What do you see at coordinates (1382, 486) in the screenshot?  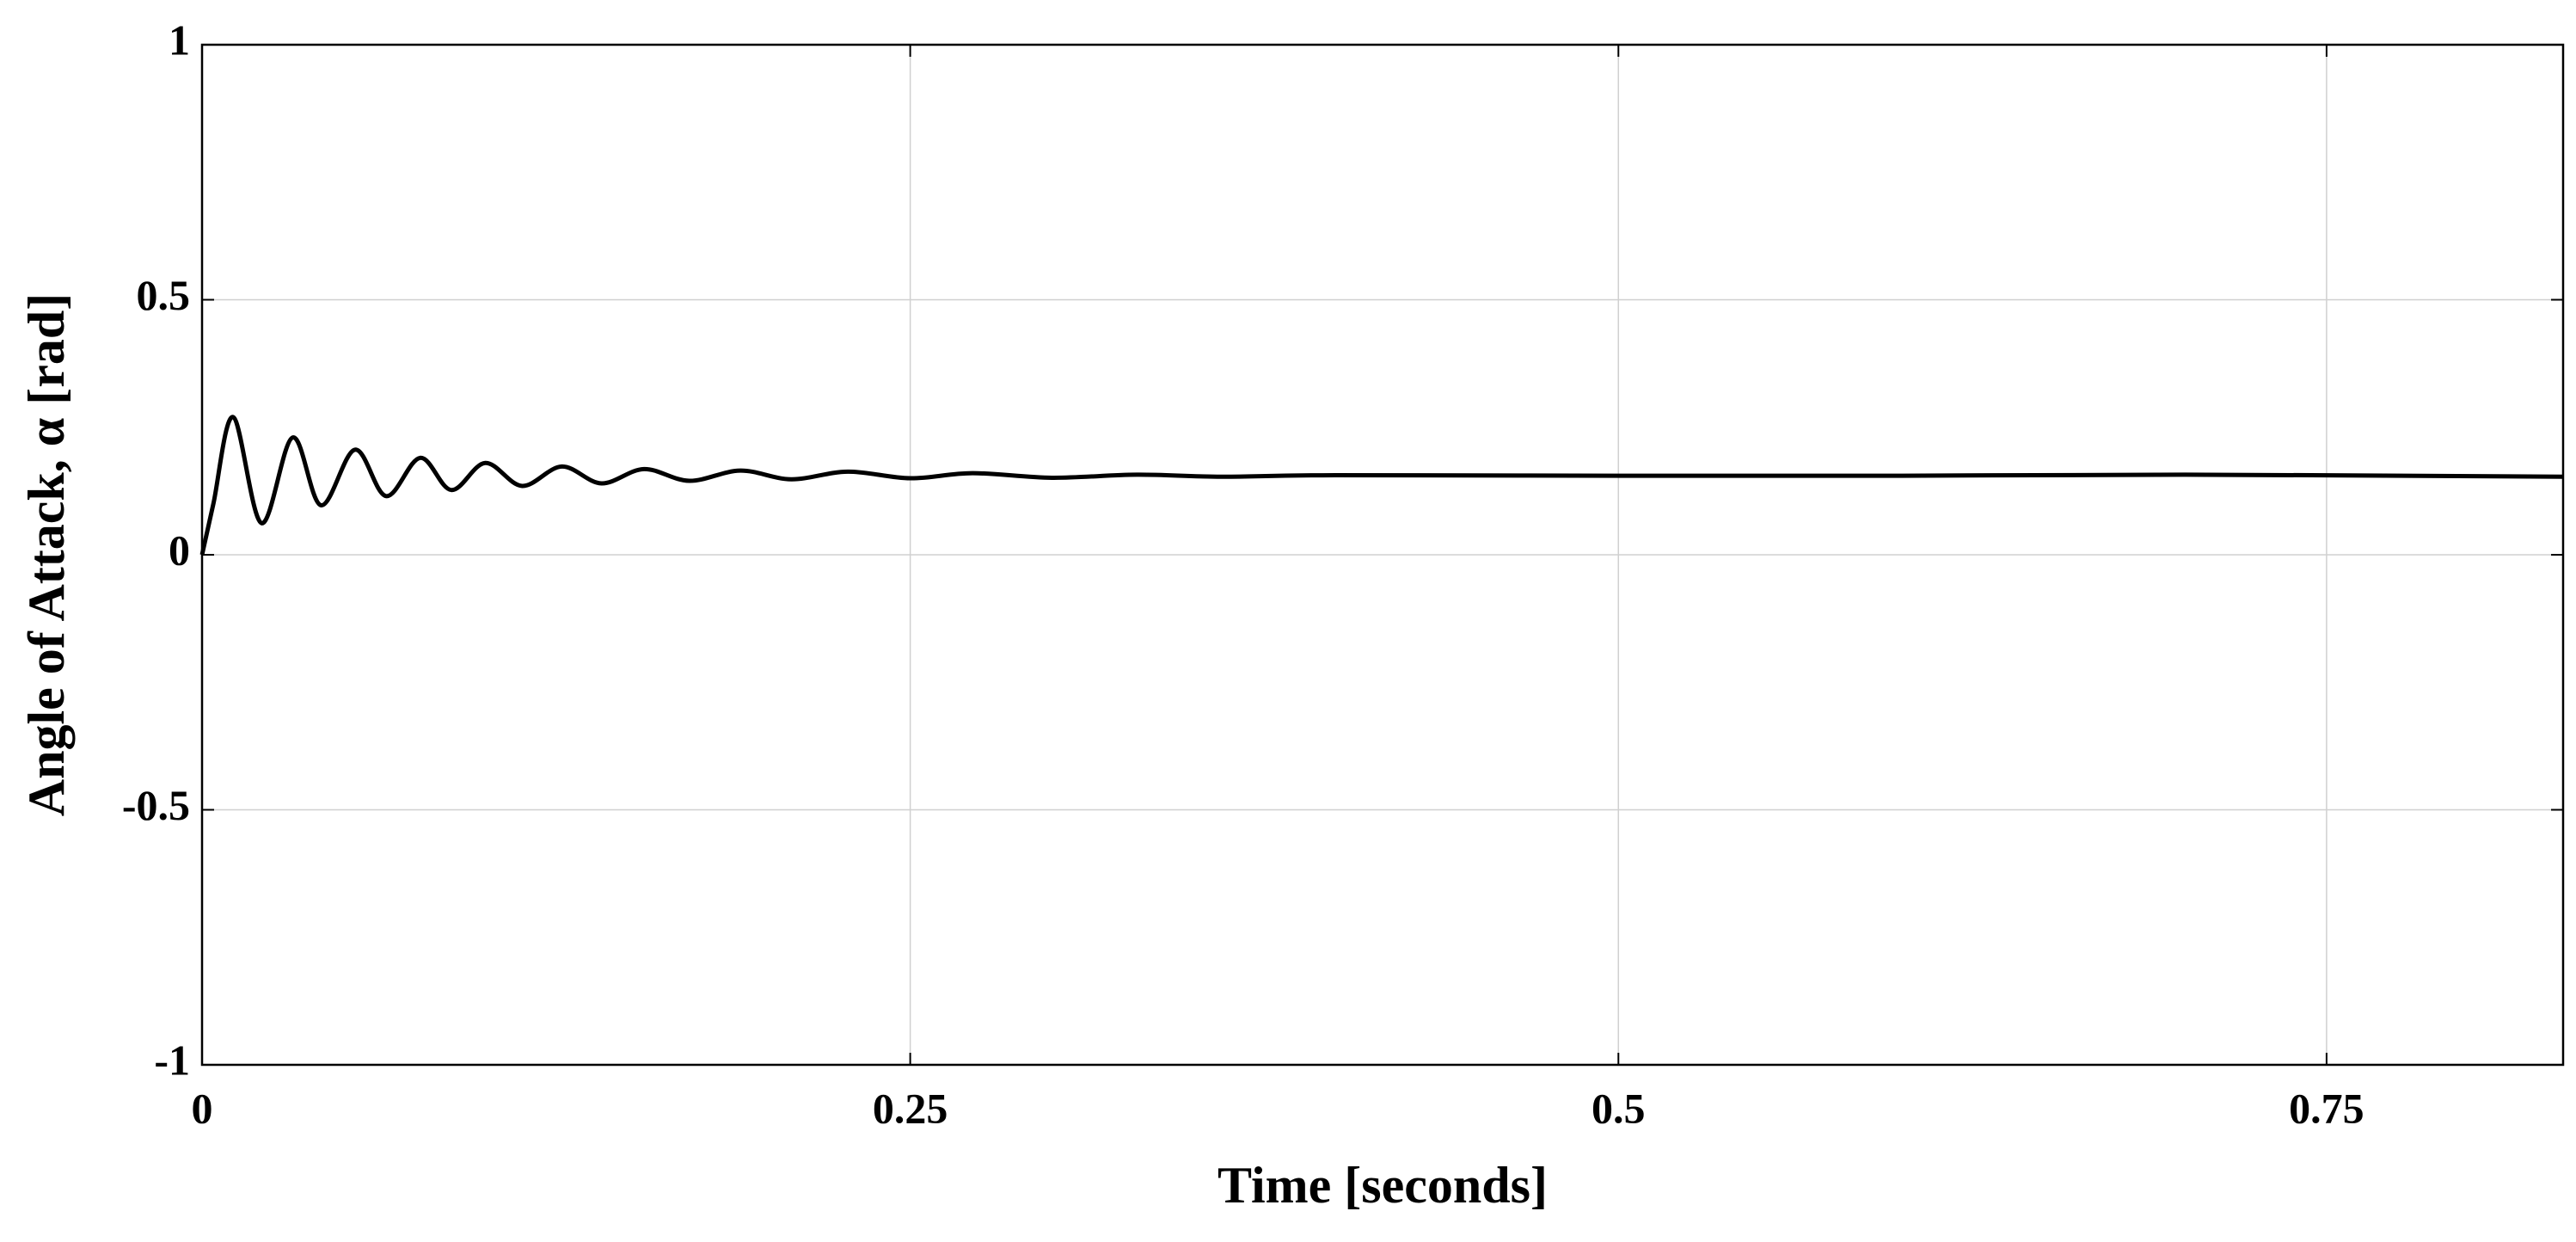 I see `data-line` at bounding box center [1382, 486].